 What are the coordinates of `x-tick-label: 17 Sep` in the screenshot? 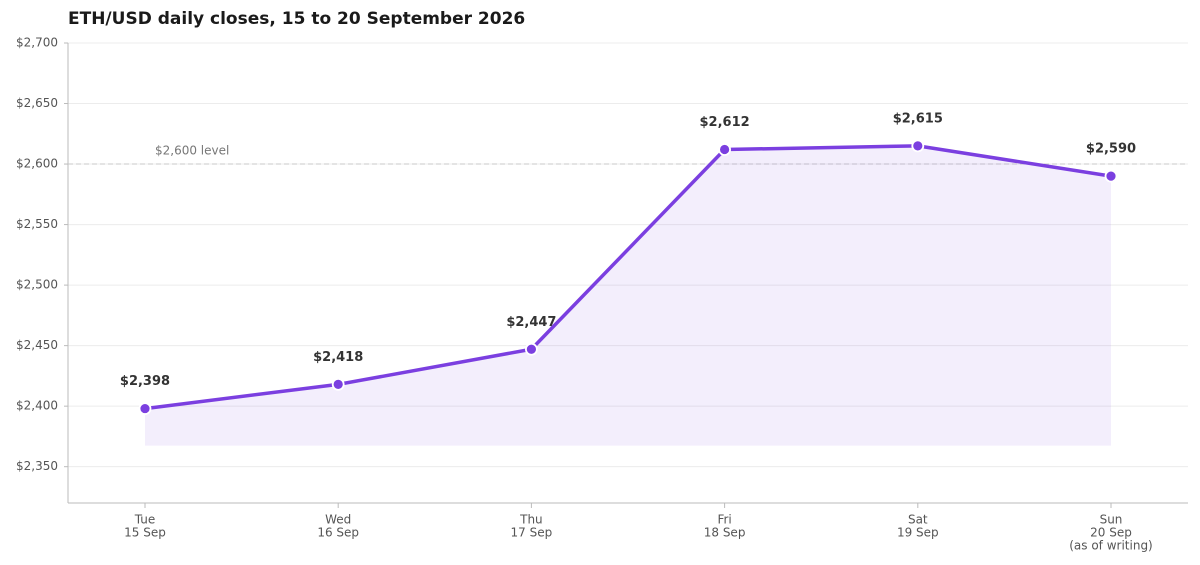 It's located at (532, 533).